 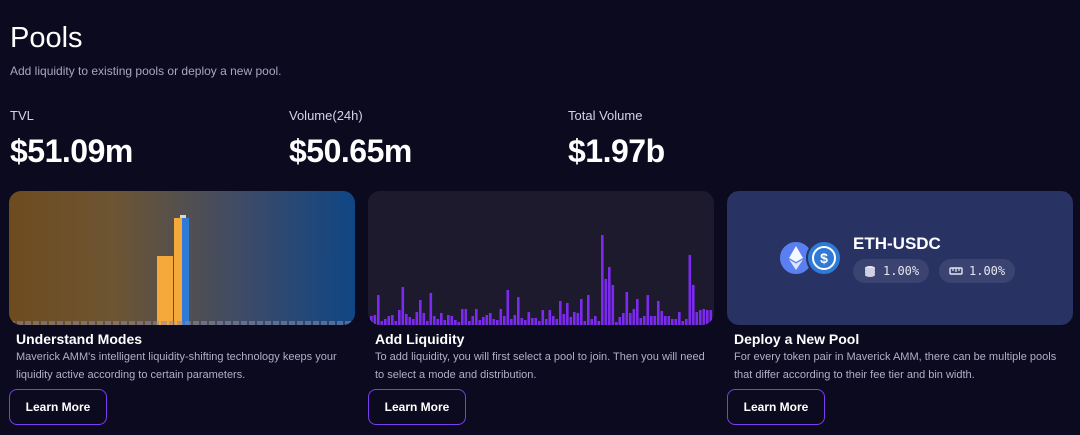 What do you see at coordinates (797, 339) in the screenshot?
I see `card-title: Deploy a New Pool` at bounding box center [797, 339].